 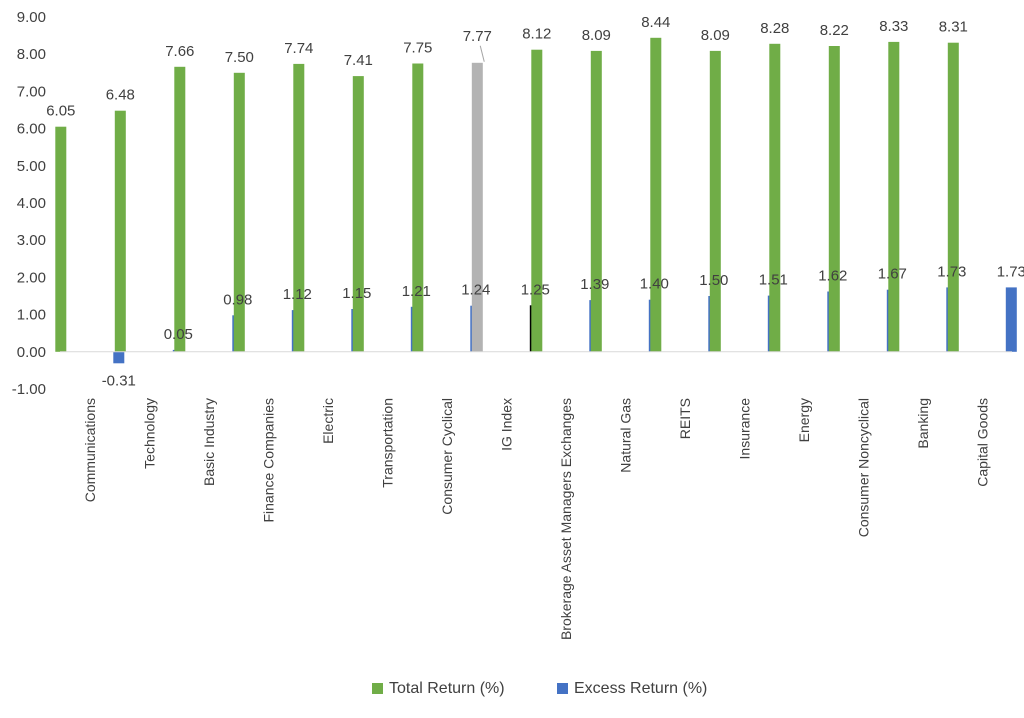 I want to click on data-label-total-return: 6.48, so click(x=120, y=95).